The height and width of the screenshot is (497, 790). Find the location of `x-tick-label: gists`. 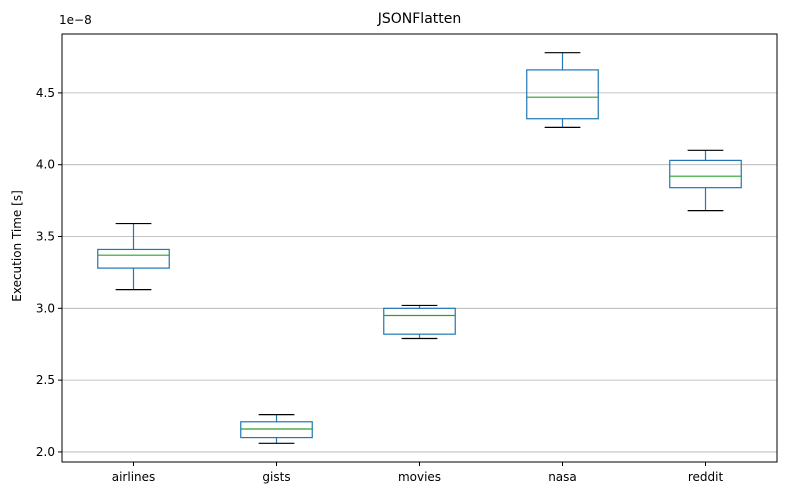

x-tick-label: gists is located at coordinates (276, 477).